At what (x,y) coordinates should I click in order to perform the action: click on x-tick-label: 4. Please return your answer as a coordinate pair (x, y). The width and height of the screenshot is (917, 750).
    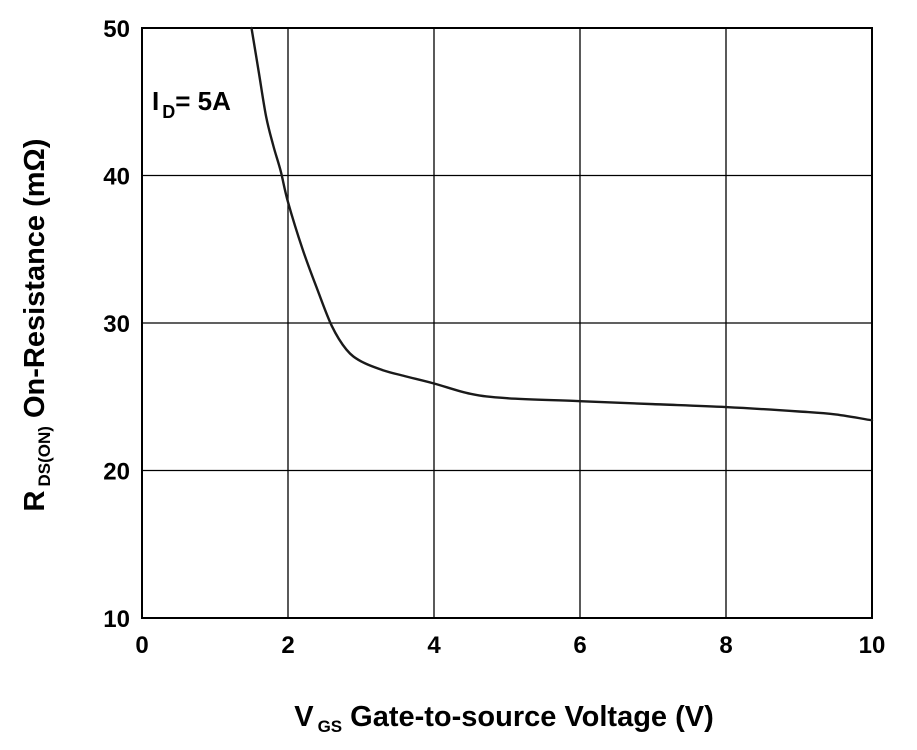
    Looking at the image, I should click on (434, 645).